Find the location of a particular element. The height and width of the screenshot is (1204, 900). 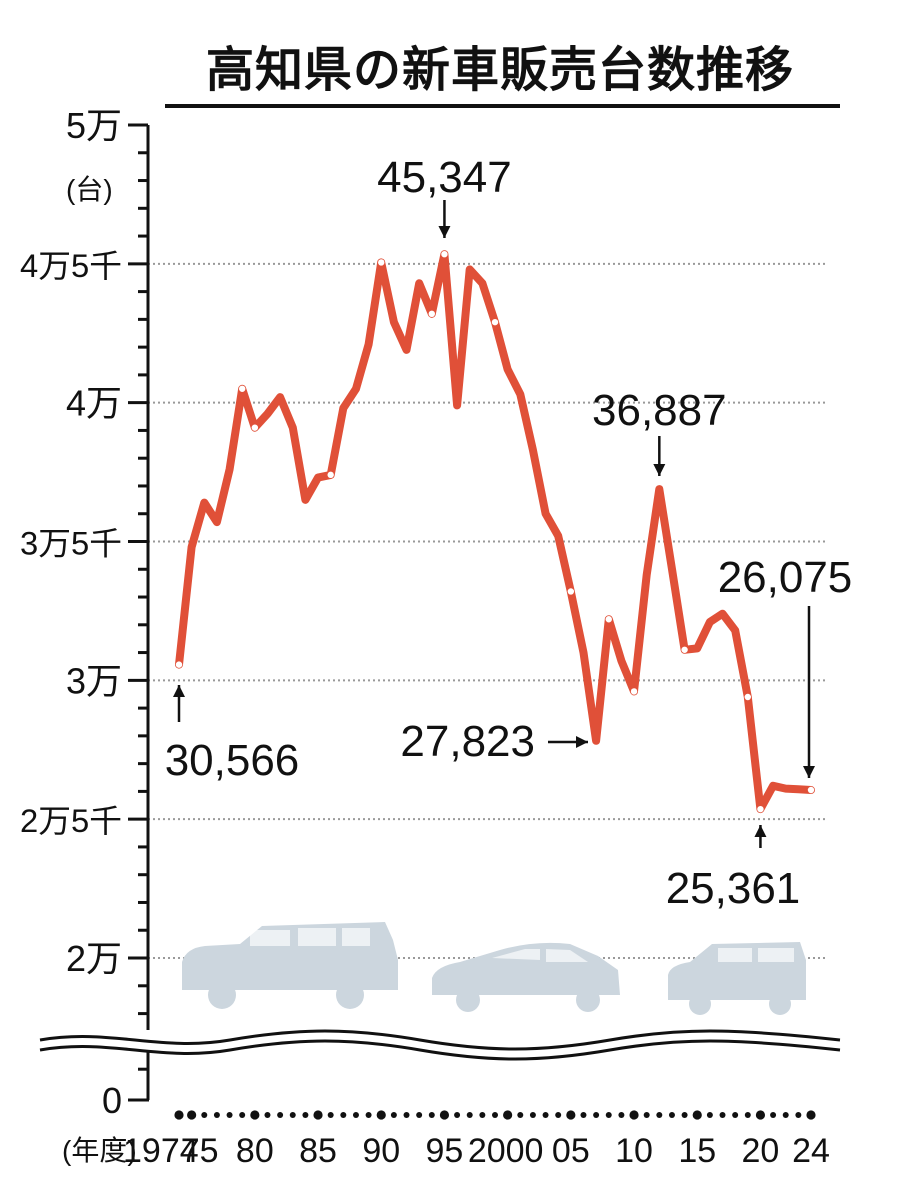

y-tick-label: 2万5千 is located at coordinates (71, 821).